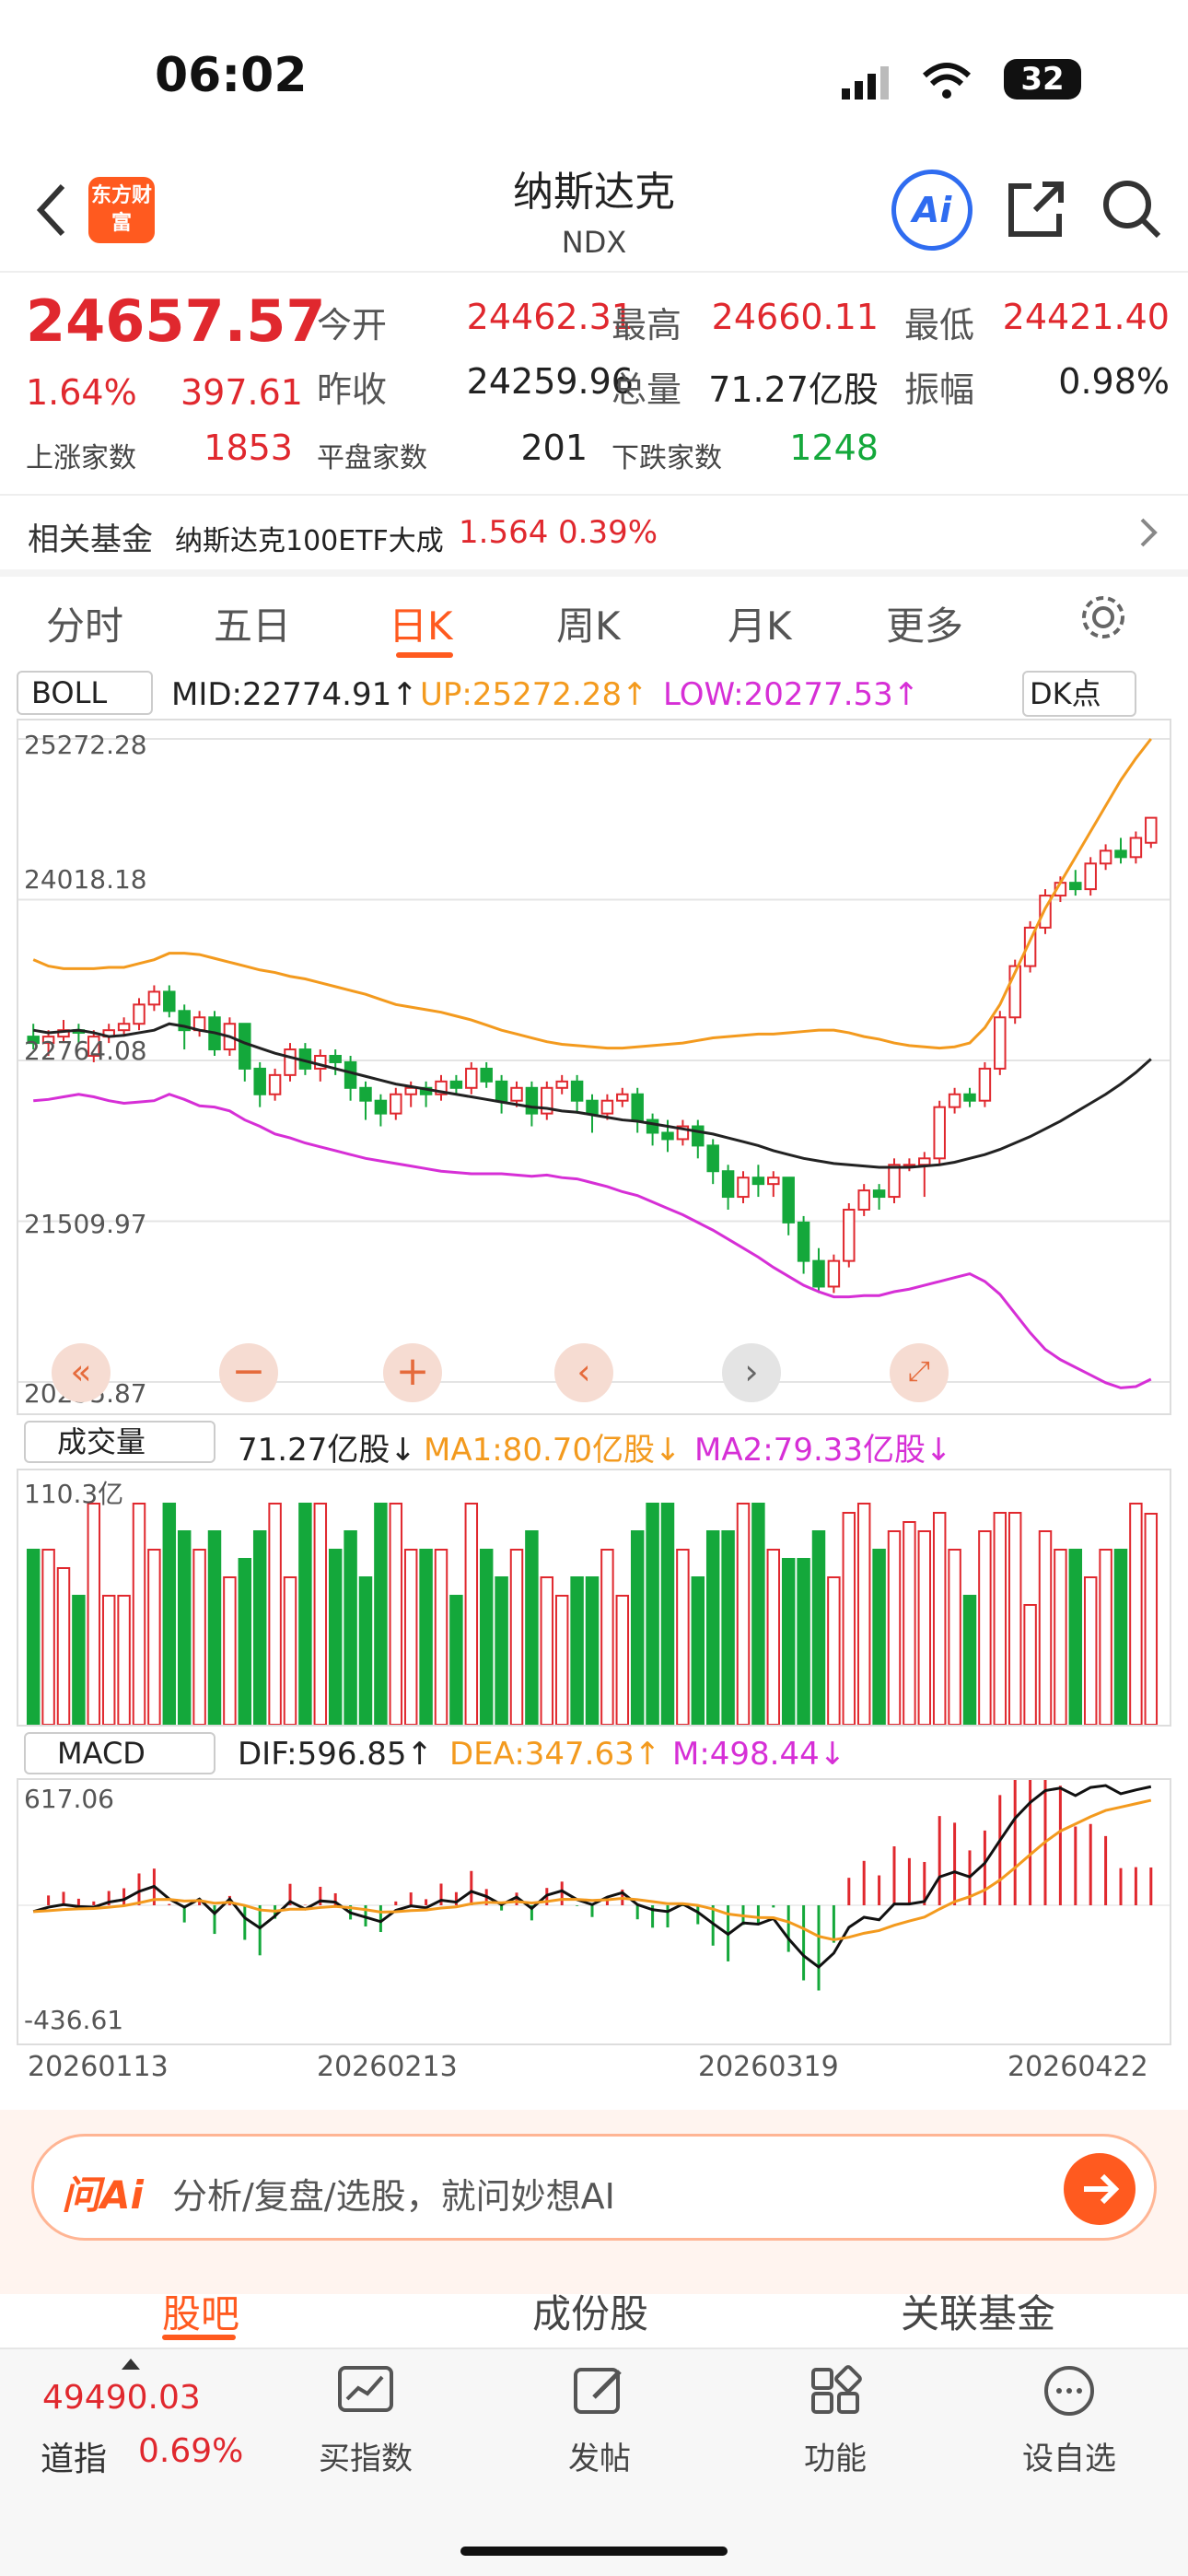 This screenshot has height=2576, width=1188. Describe the element at coordinates (421, 626) in the screenshot. I see `tab-daily-k: 日K` at that location.